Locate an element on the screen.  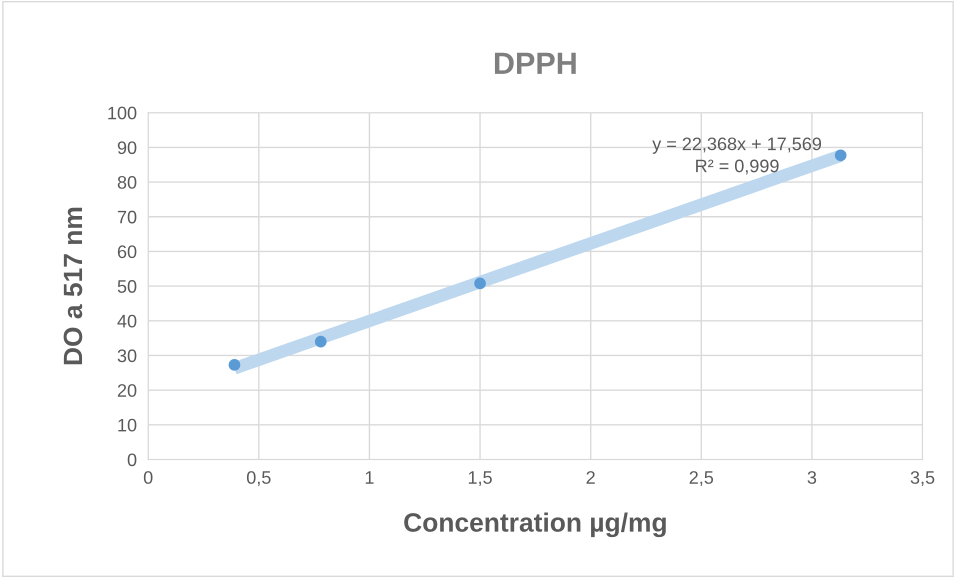
y-tick-label: 70 is located at coordinates (127, 217).